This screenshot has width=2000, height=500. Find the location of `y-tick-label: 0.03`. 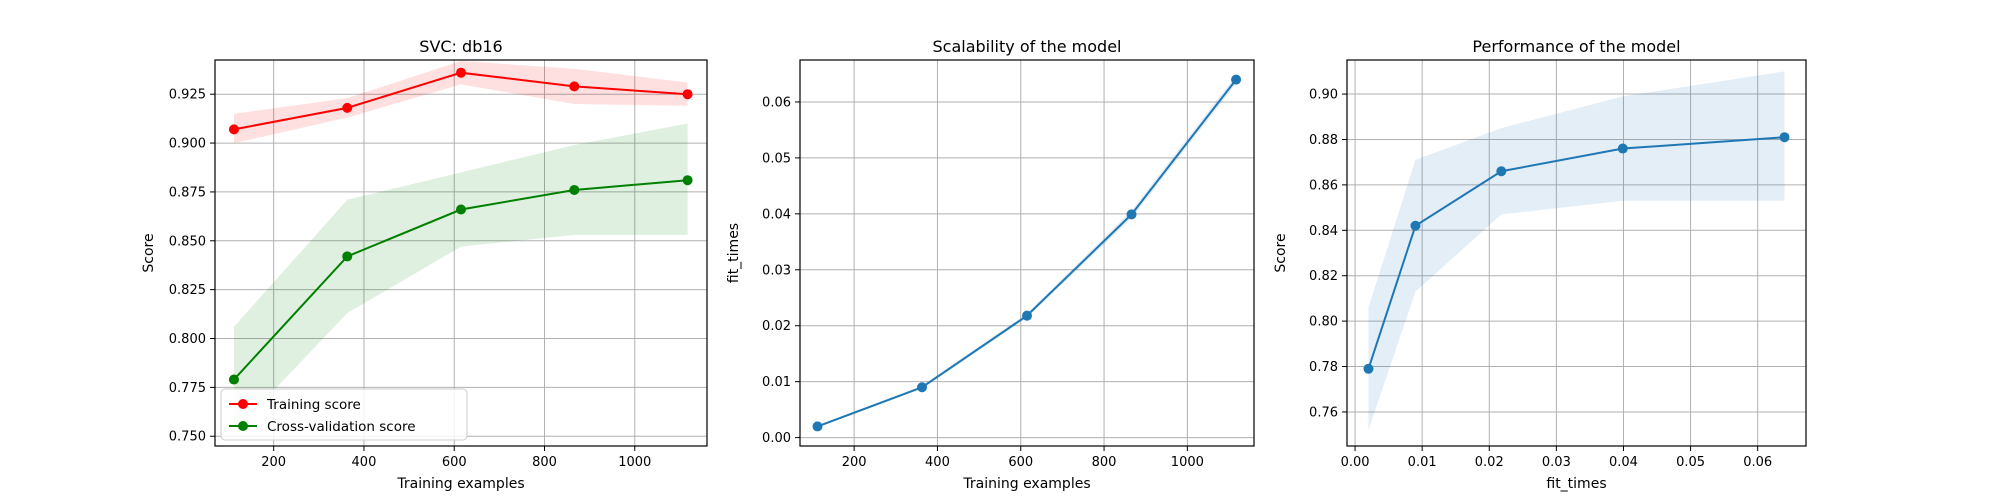

y-tick-label: 0.03 is located at coordinates (776, 270).